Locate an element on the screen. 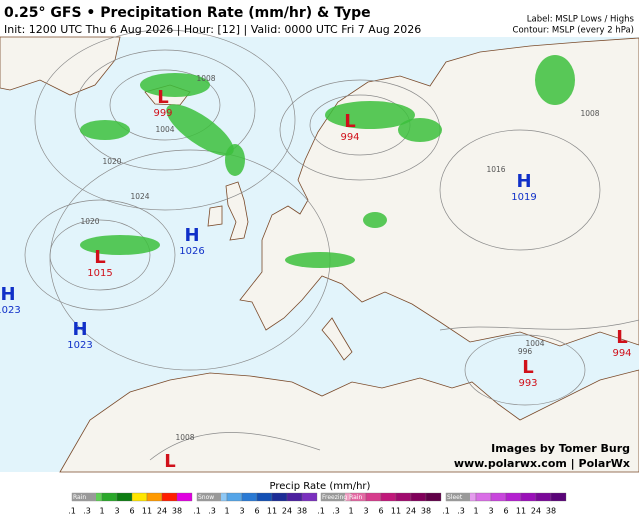  credit: Images by Tomer Burg is located at coordinates (560, 448).